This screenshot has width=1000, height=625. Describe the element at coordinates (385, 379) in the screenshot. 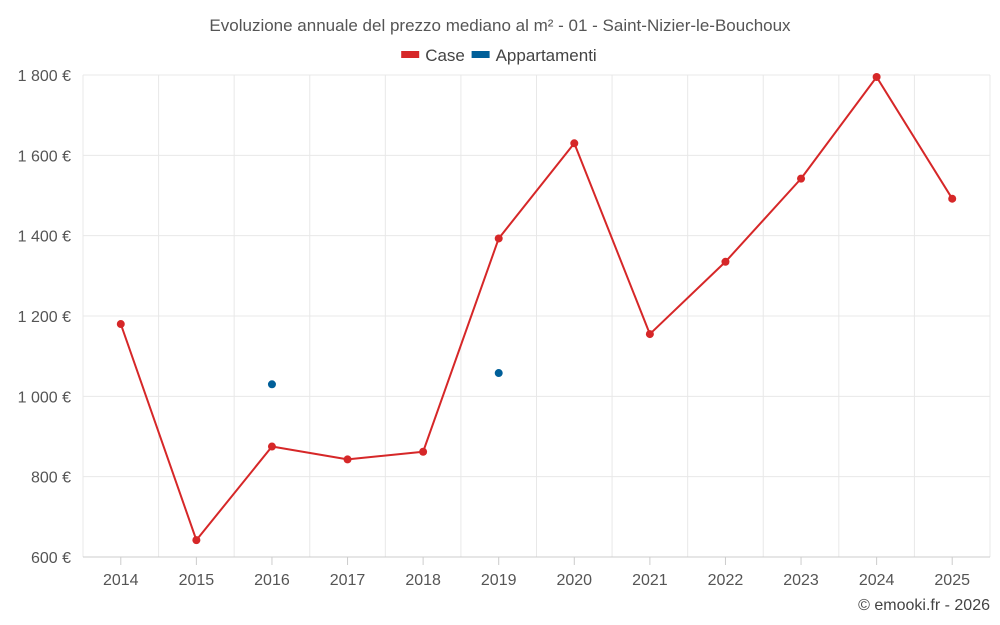

I see `series-appartamenti` at that location.